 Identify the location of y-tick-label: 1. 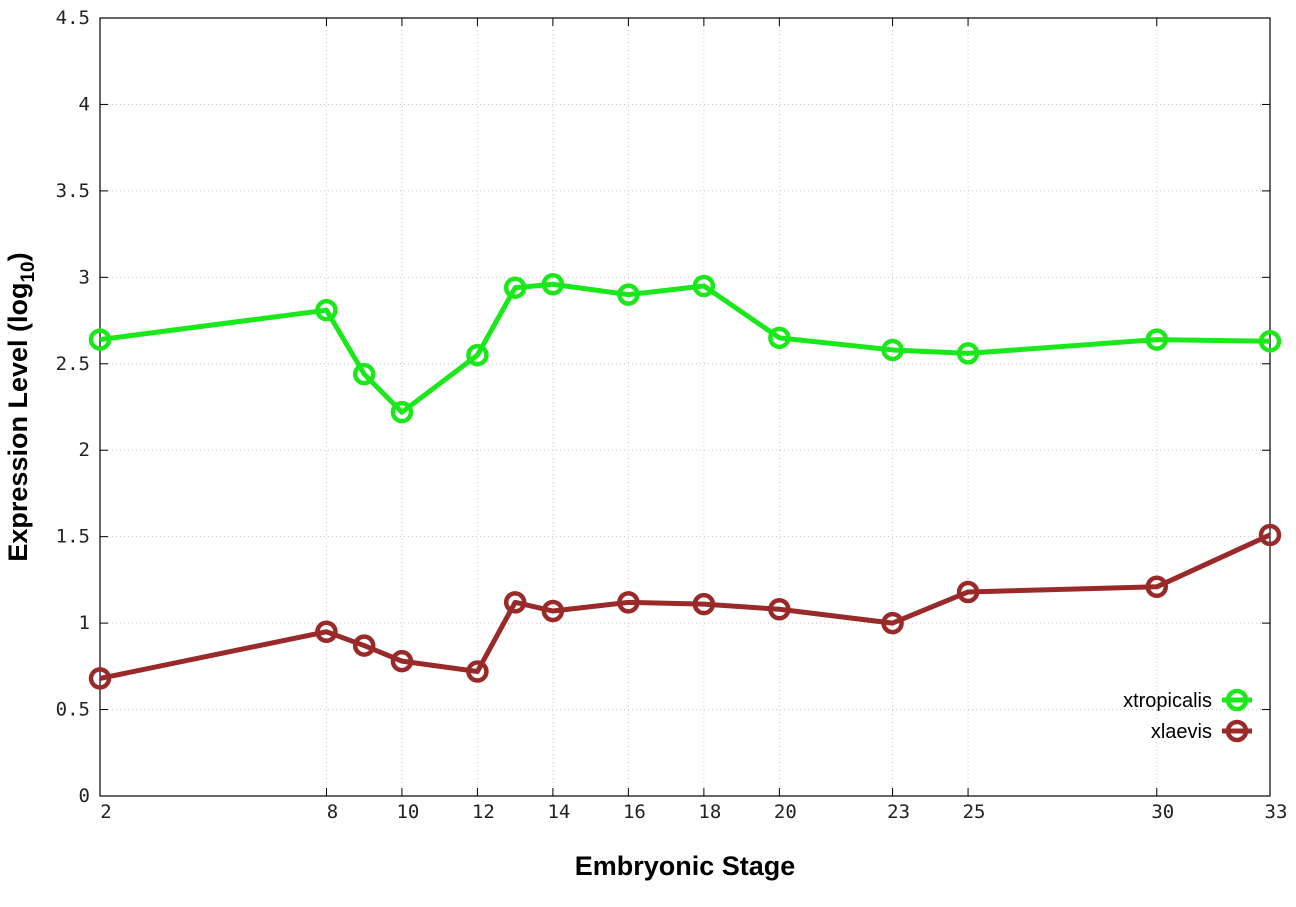
(84, 623).